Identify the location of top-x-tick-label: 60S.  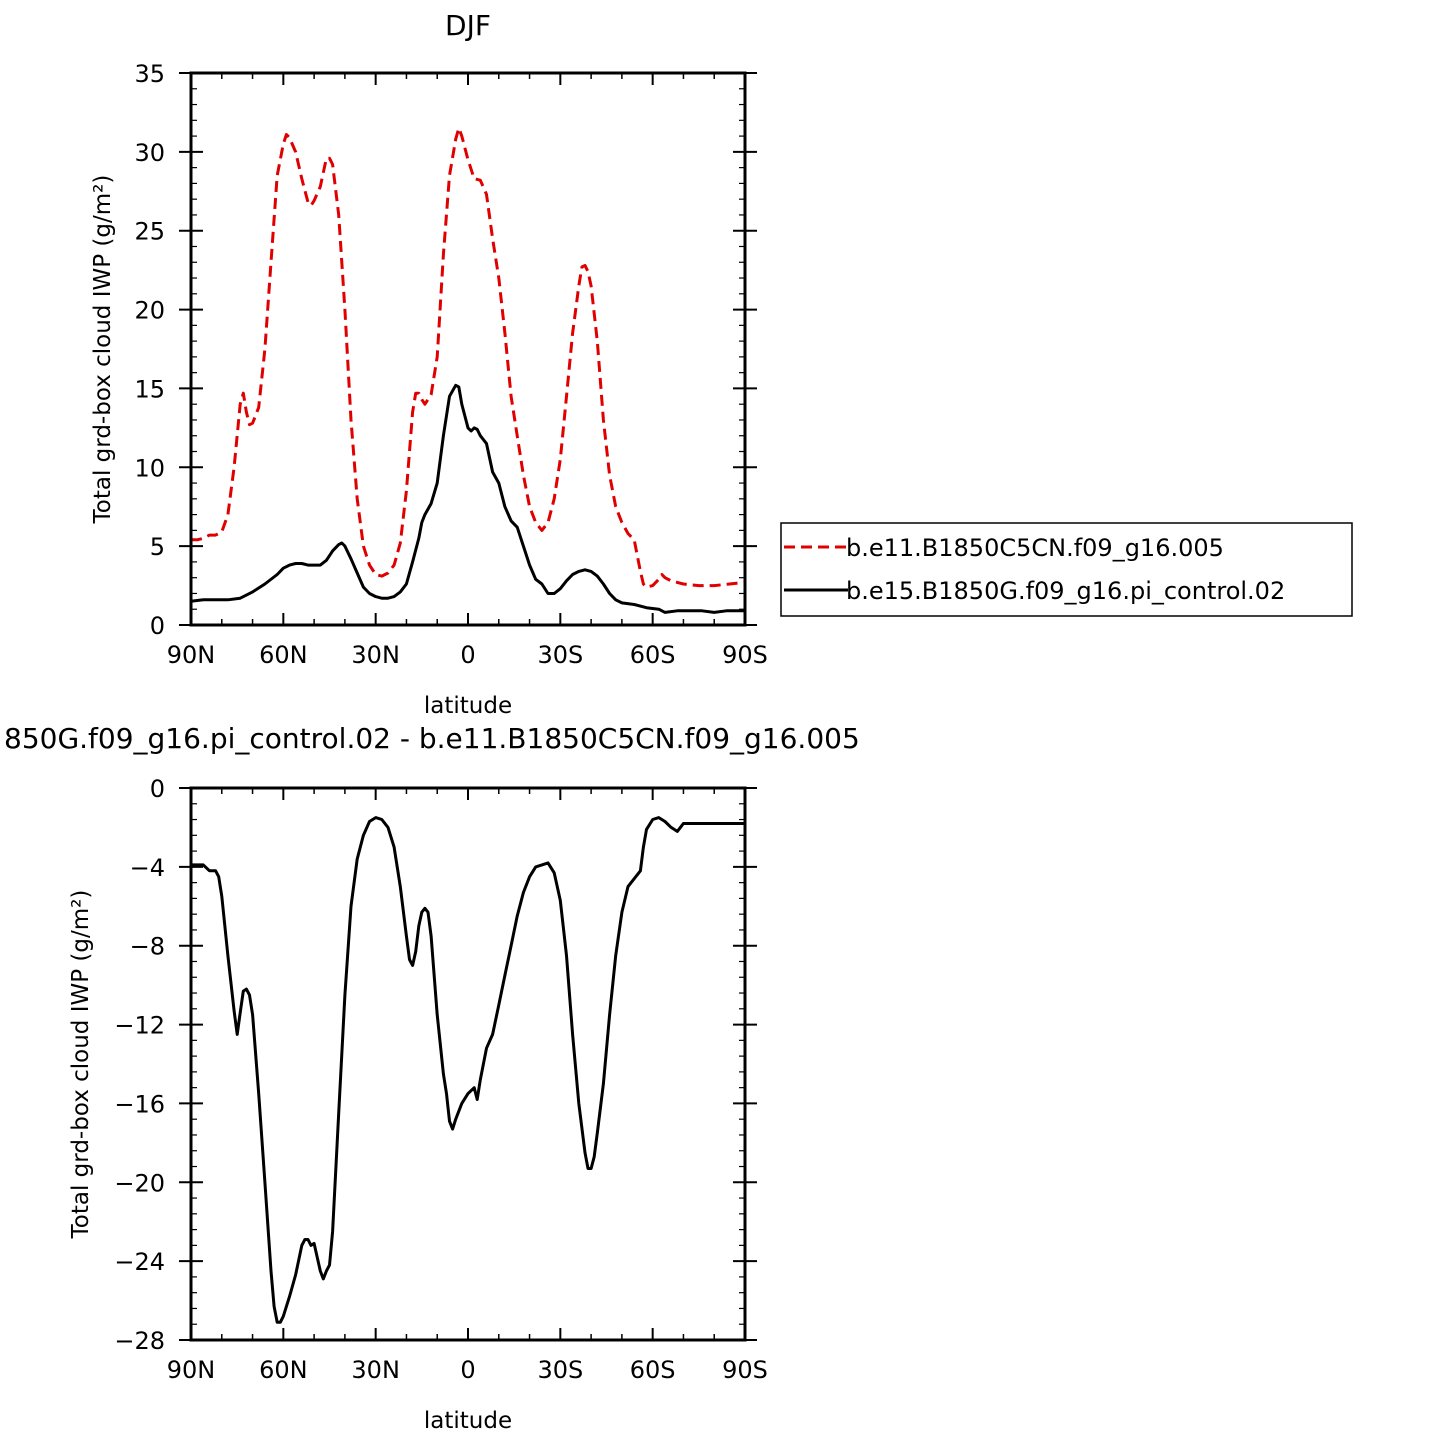
(653, 655).